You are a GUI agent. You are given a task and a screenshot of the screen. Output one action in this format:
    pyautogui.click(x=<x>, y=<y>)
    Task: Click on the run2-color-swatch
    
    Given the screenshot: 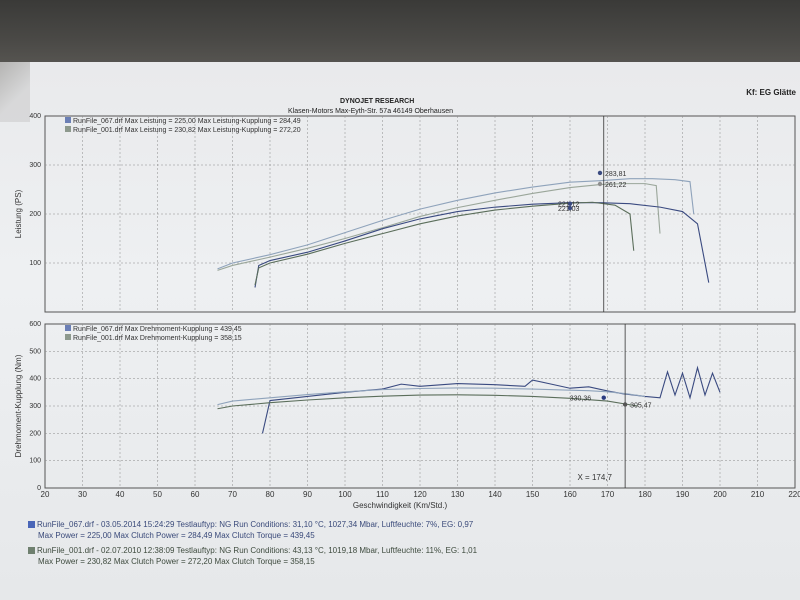 What is the action you would take?
    pyautogui.click(x=31, y=551)
    